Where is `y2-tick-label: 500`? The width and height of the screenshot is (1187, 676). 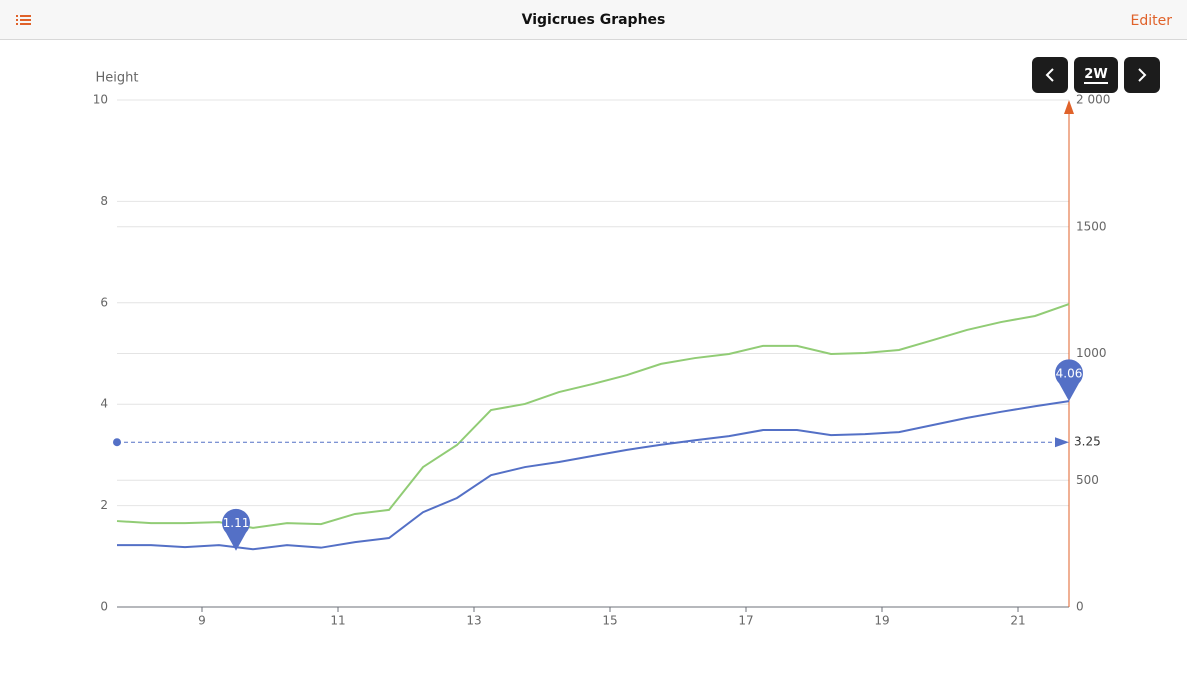
y2-tick-label: 500 is located at coordinates (1087, 480).